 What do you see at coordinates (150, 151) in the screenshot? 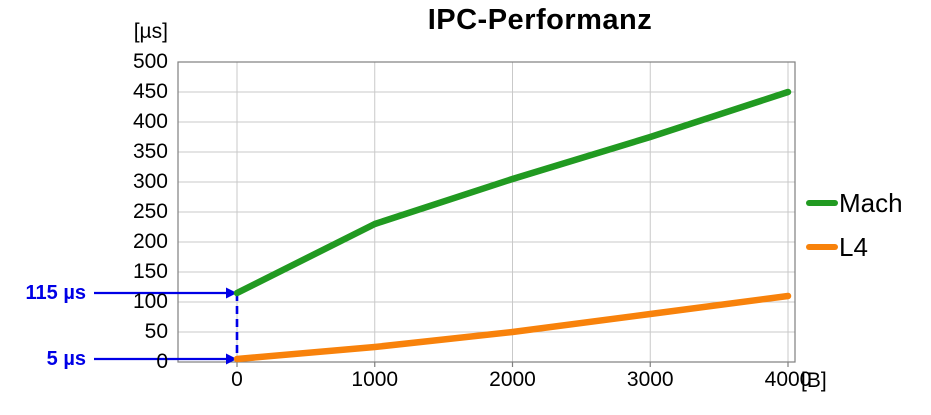
I see `y-tick-label: 350` at bounding box center [150, 151].